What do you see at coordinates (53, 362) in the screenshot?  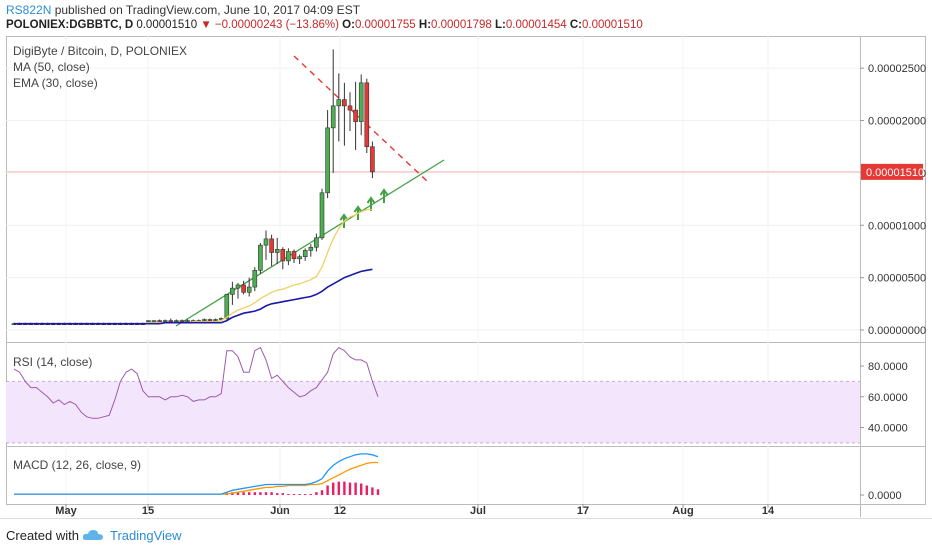 I see `rsi-legend: RSI (14, close)` at bounding box center [53, 362].